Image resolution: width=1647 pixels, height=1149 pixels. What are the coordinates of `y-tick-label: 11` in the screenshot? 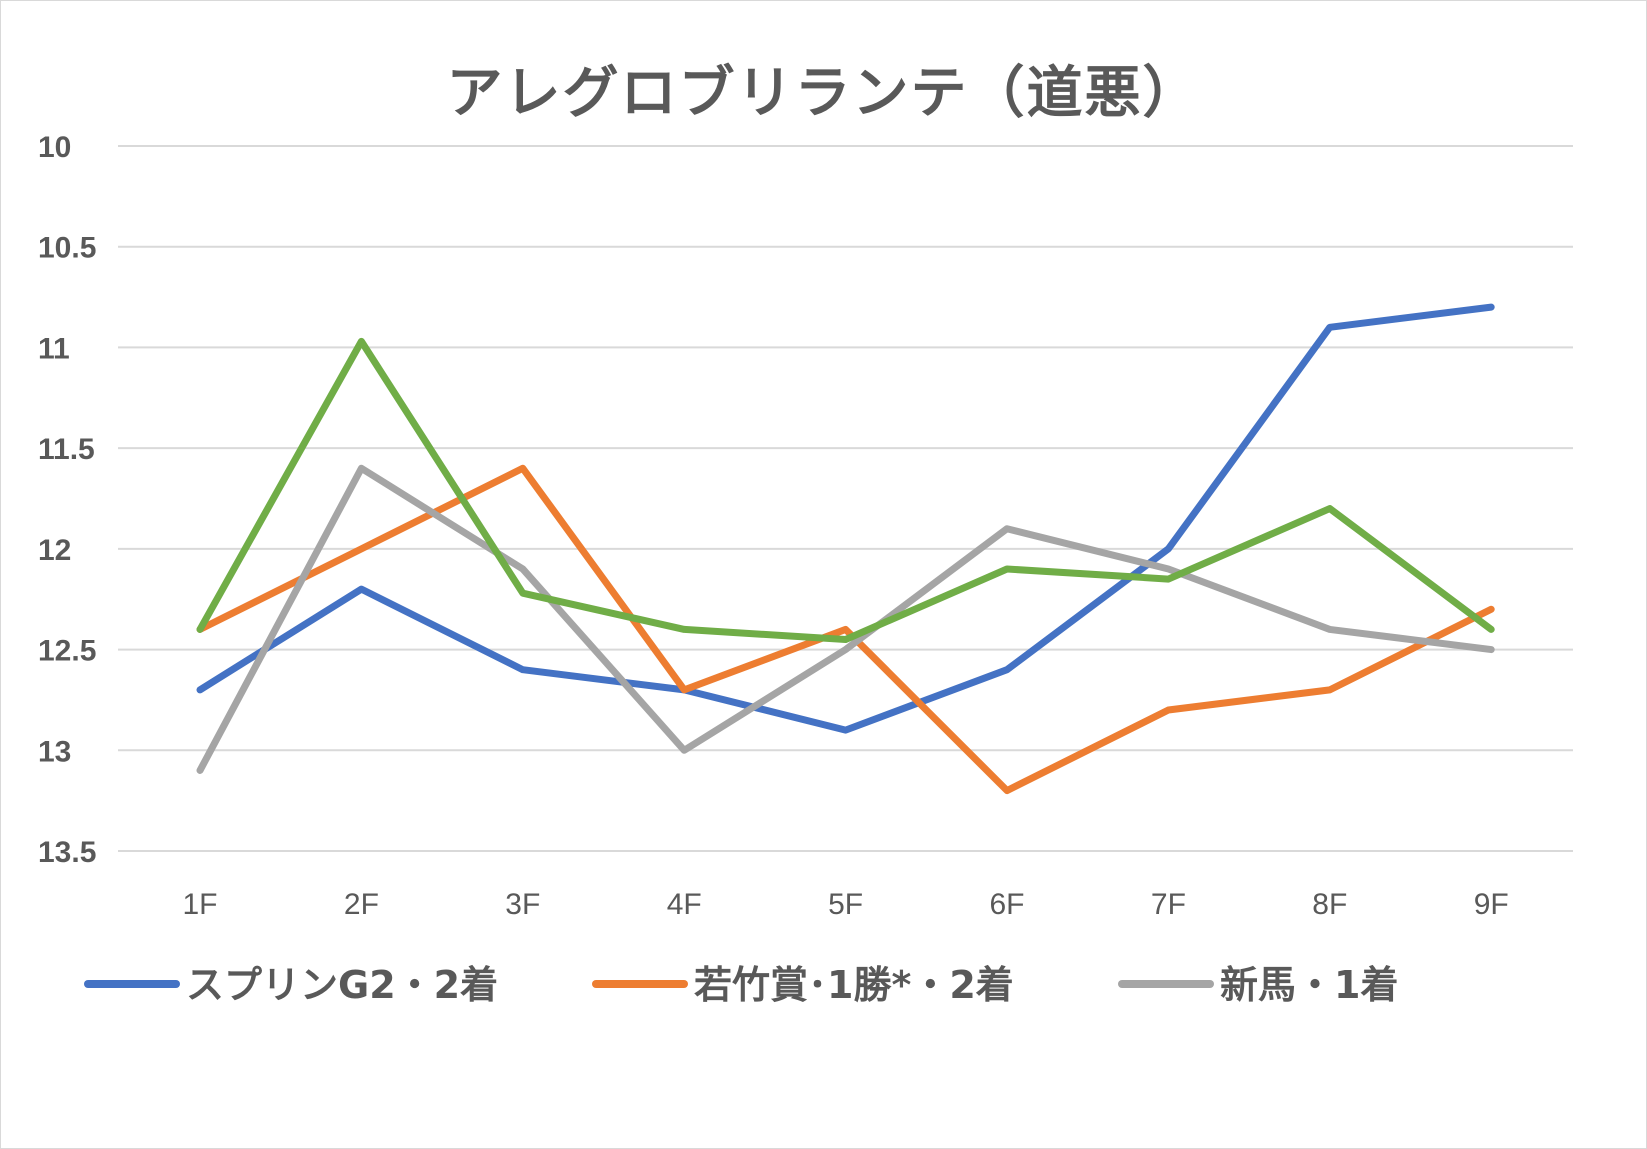 It's located at (54, 348).